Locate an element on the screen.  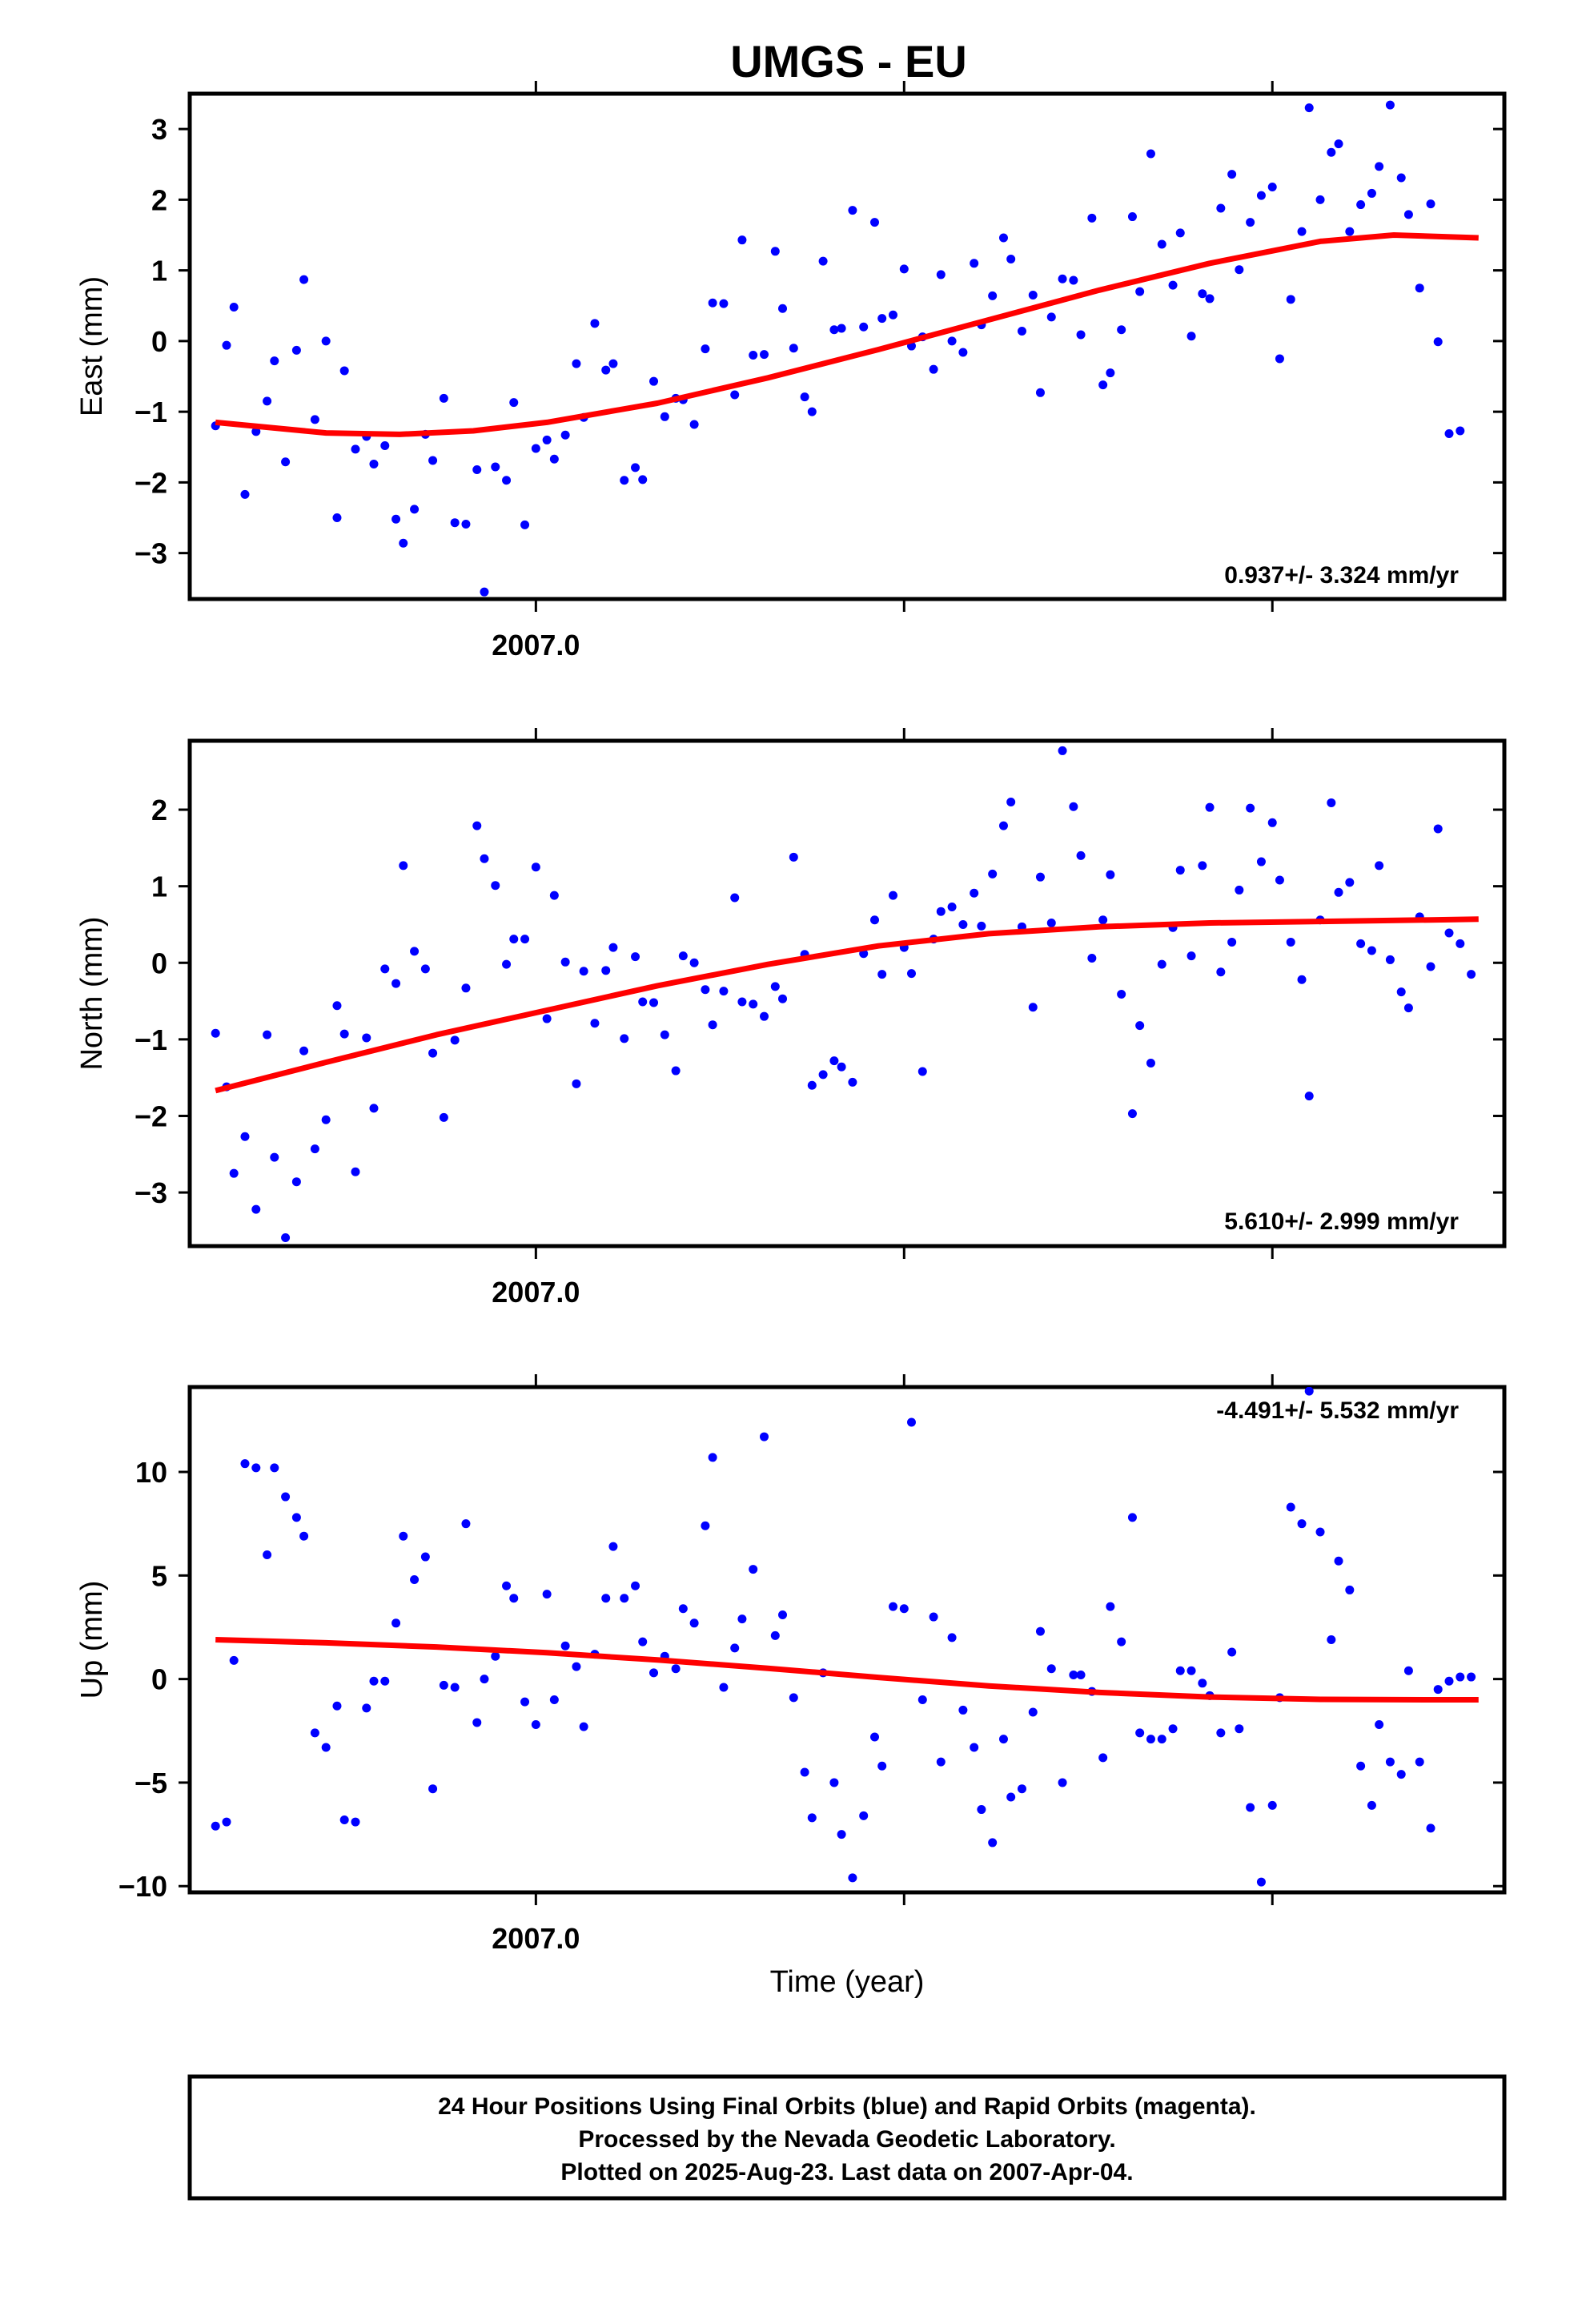
up-xtick-label: 2007.0 is located at coordinates (536, 1938).